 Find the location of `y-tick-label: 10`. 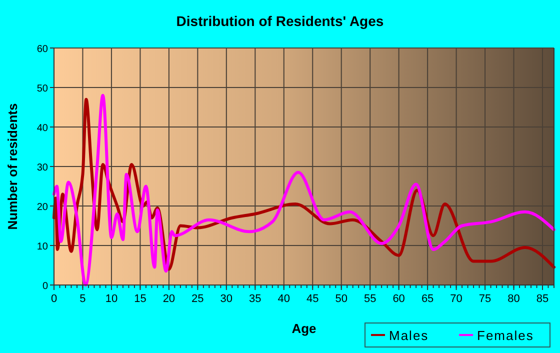

y-tick-label: 10 is located at coordinates (42, 247).